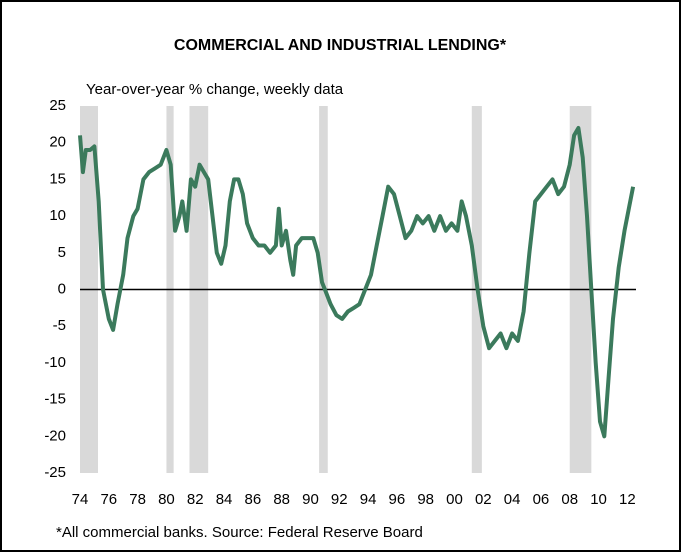  Describe the element at coordinates (55, 362) in the screenshot. I see `y-tick-label: -10` at that location.